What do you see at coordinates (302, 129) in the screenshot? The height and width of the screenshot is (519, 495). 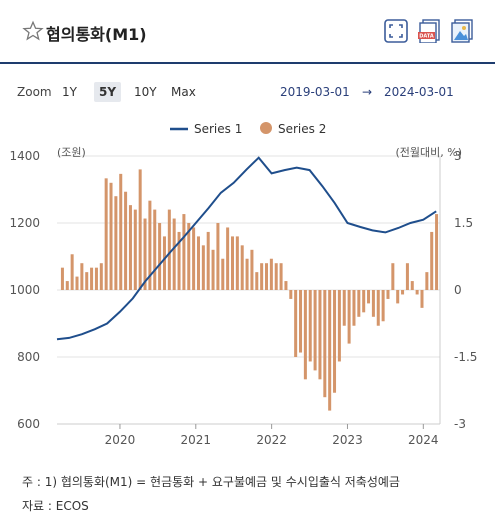 I see `legend-series2: Series 2` at bounding box center [302, 129].